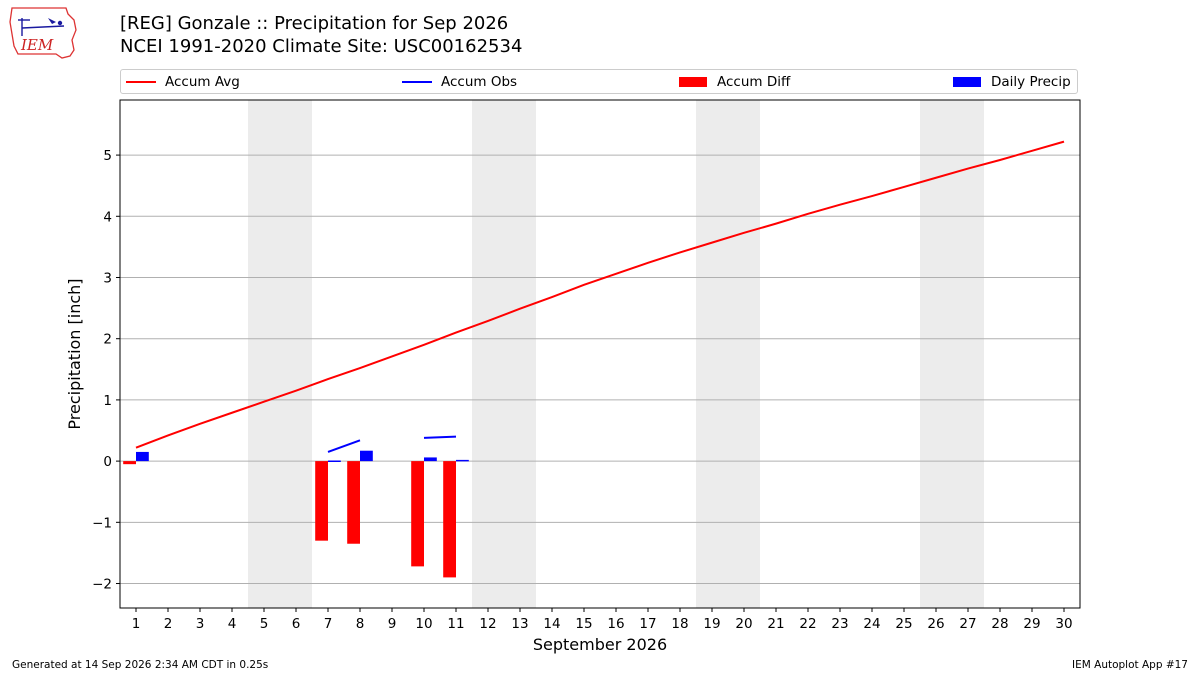  What do you see at coordinates (107, 278) in the screenshot?
I see `ytick-label-5: 3` at bounding box center [107, 278].